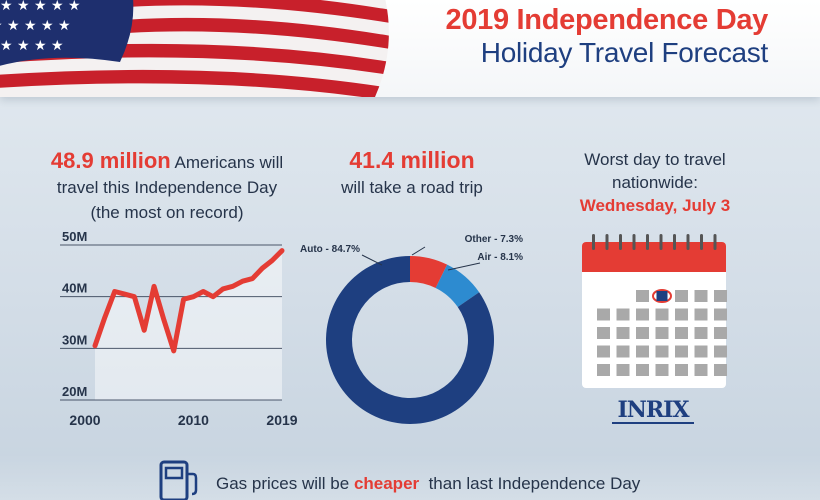  I want to click on gas-pump-icon, so click(178, 480).